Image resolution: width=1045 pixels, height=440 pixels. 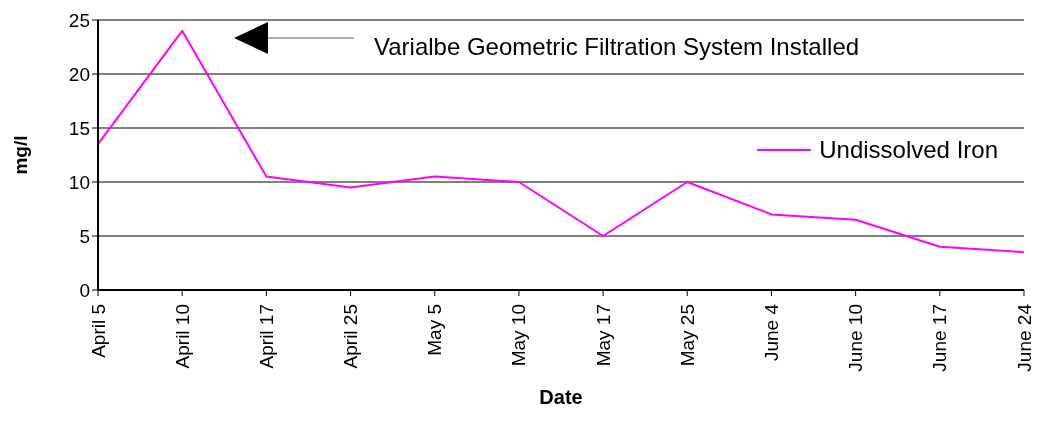 What do you see at coordinates (617, 47) in the screenshot?
I see `annotation: Varialbe Geometric Filtration System Installed` at bounding box center [617, 47].